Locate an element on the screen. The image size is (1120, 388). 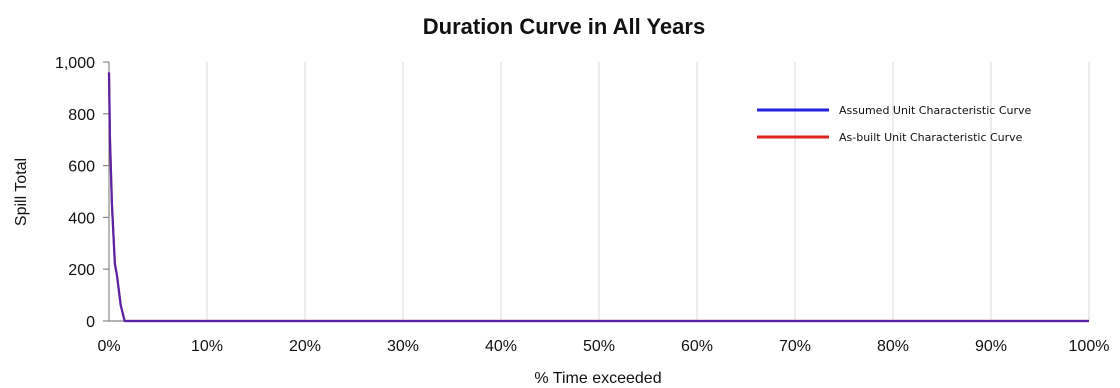
chart-title: Duration Curve in All Years is located at coordinates (564, 26).